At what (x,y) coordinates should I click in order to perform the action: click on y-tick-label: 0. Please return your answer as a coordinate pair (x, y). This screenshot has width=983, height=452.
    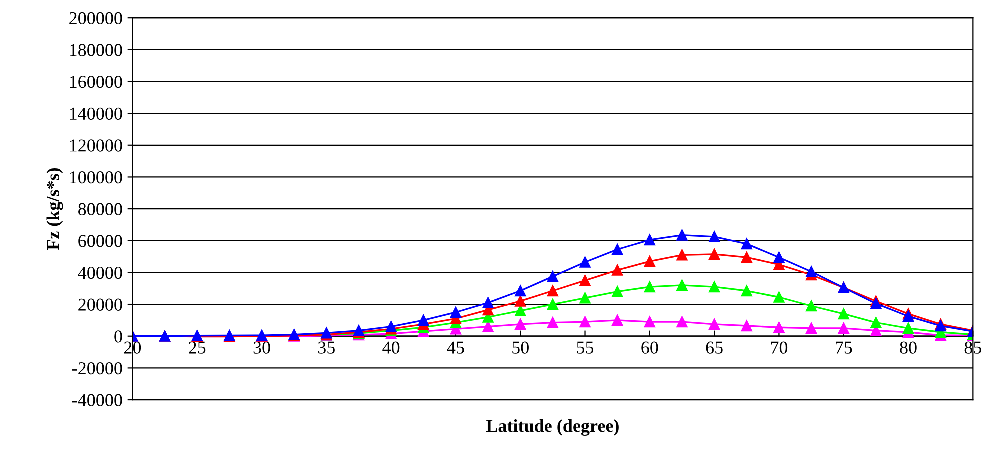
    Looking at the image, I should click on (118, 336).